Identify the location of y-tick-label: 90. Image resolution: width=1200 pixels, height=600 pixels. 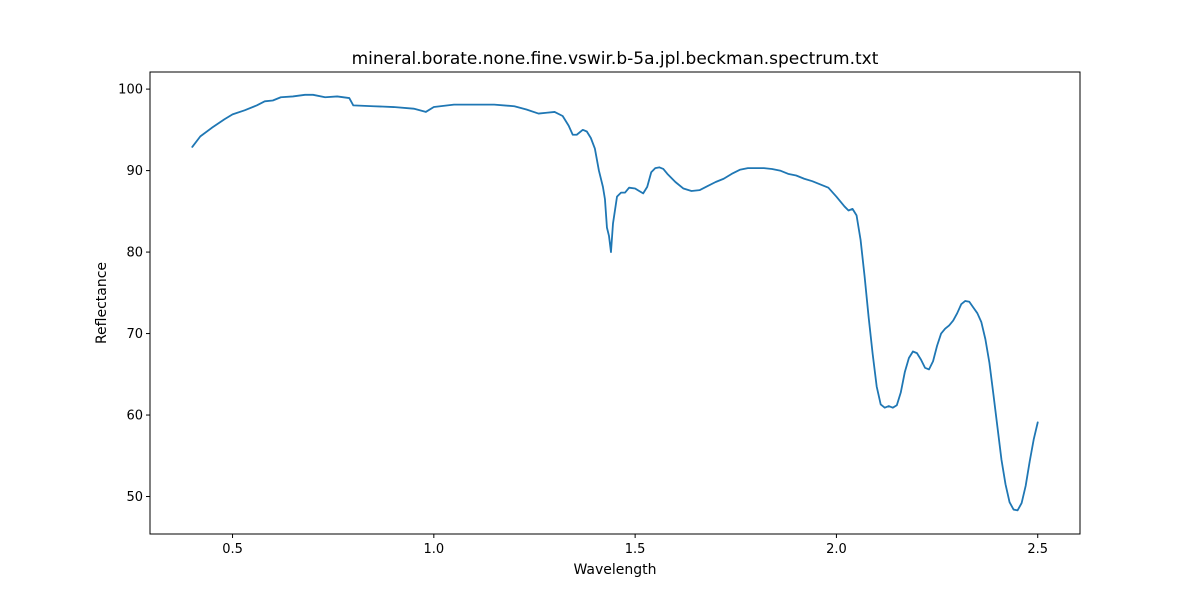
(134, 171).